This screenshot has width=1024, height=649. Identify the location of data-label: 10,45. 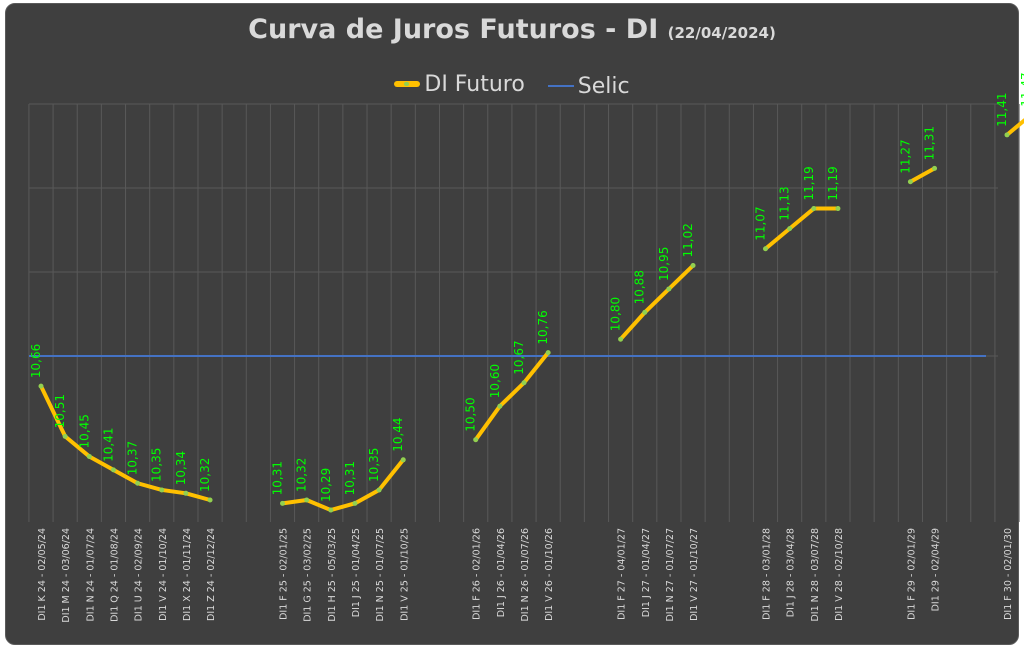
(84, 431).